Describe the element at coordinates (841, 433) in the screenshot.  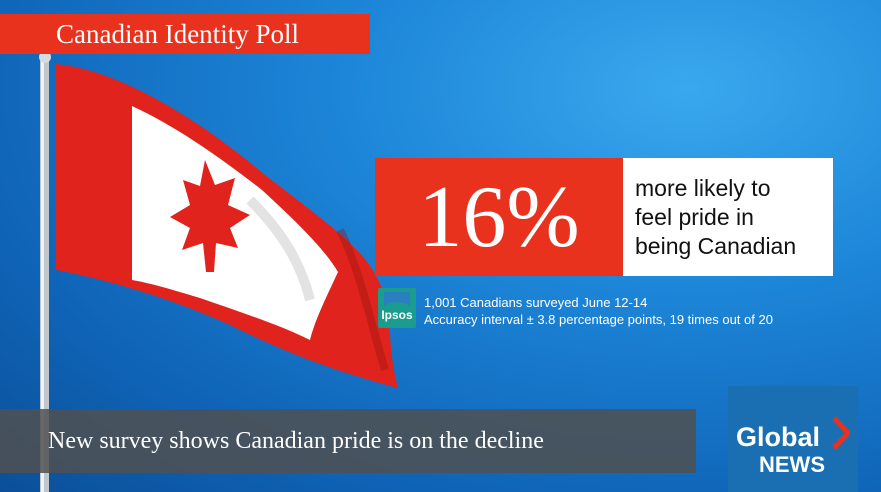
I see `logo-chevron-icon` at that location.